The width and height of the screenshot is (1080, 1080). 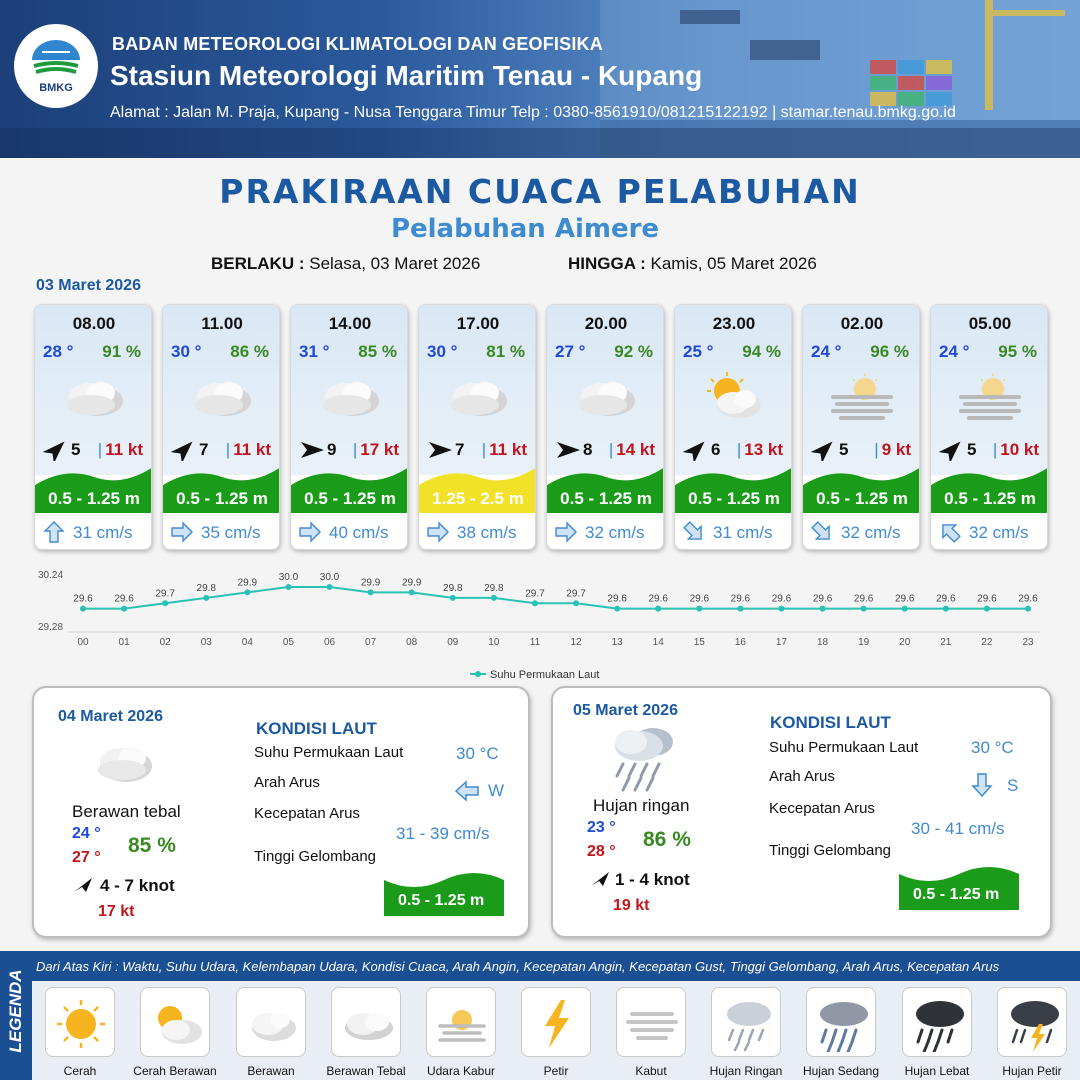 What do you see at coordinates (412, 642) in the screenshot?
I see `x-tick-label: 08` at bounding box center [412, 642].